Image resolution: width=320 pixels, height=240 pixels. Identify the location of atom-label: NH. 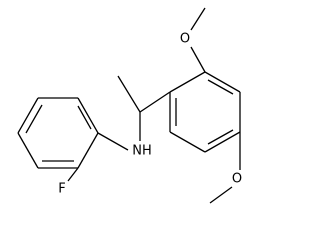
(142, 151).